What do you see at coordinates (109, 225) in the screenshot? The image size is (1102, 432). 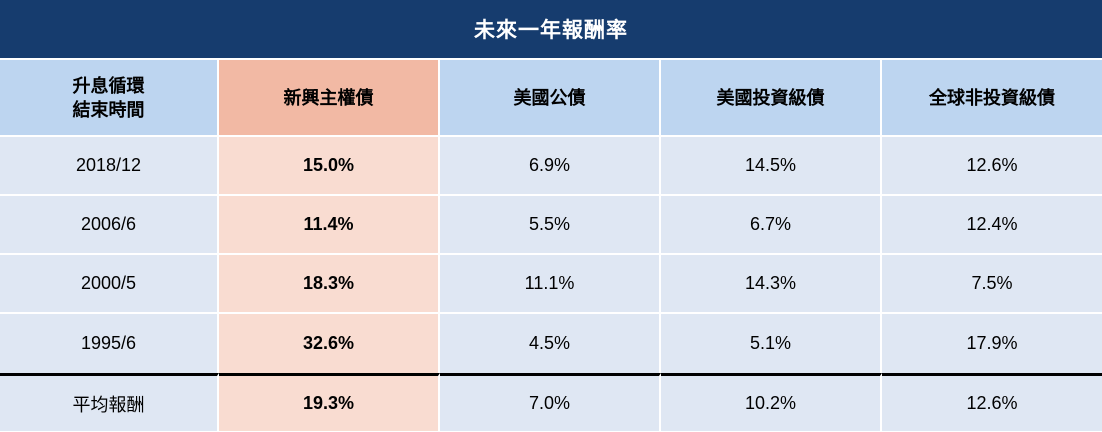 I see `cell-period: 2006/6` at bounding box center [109, 225].